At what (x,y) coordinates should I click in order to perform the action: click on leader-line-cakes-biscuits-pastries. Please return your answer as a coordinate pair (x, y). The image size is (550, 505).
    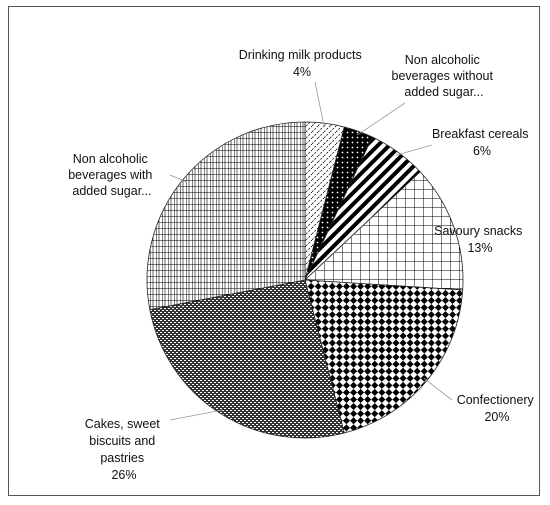
    Looking at the image, I should click on (196, 415).